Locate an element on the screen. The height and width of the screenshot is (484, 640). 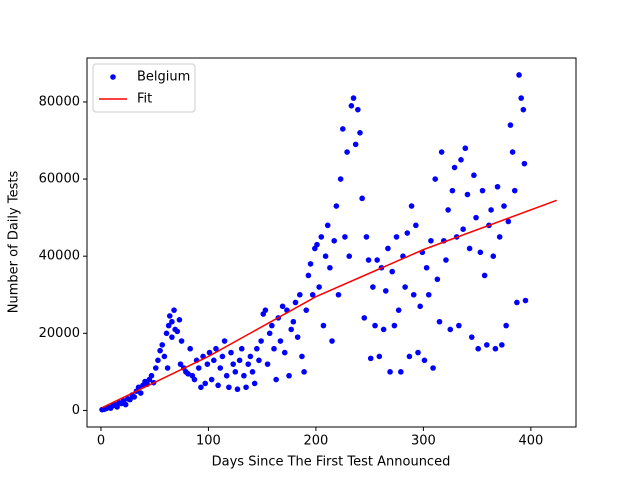
y-tick-label: 20000 is located at coordinates (59, 333).